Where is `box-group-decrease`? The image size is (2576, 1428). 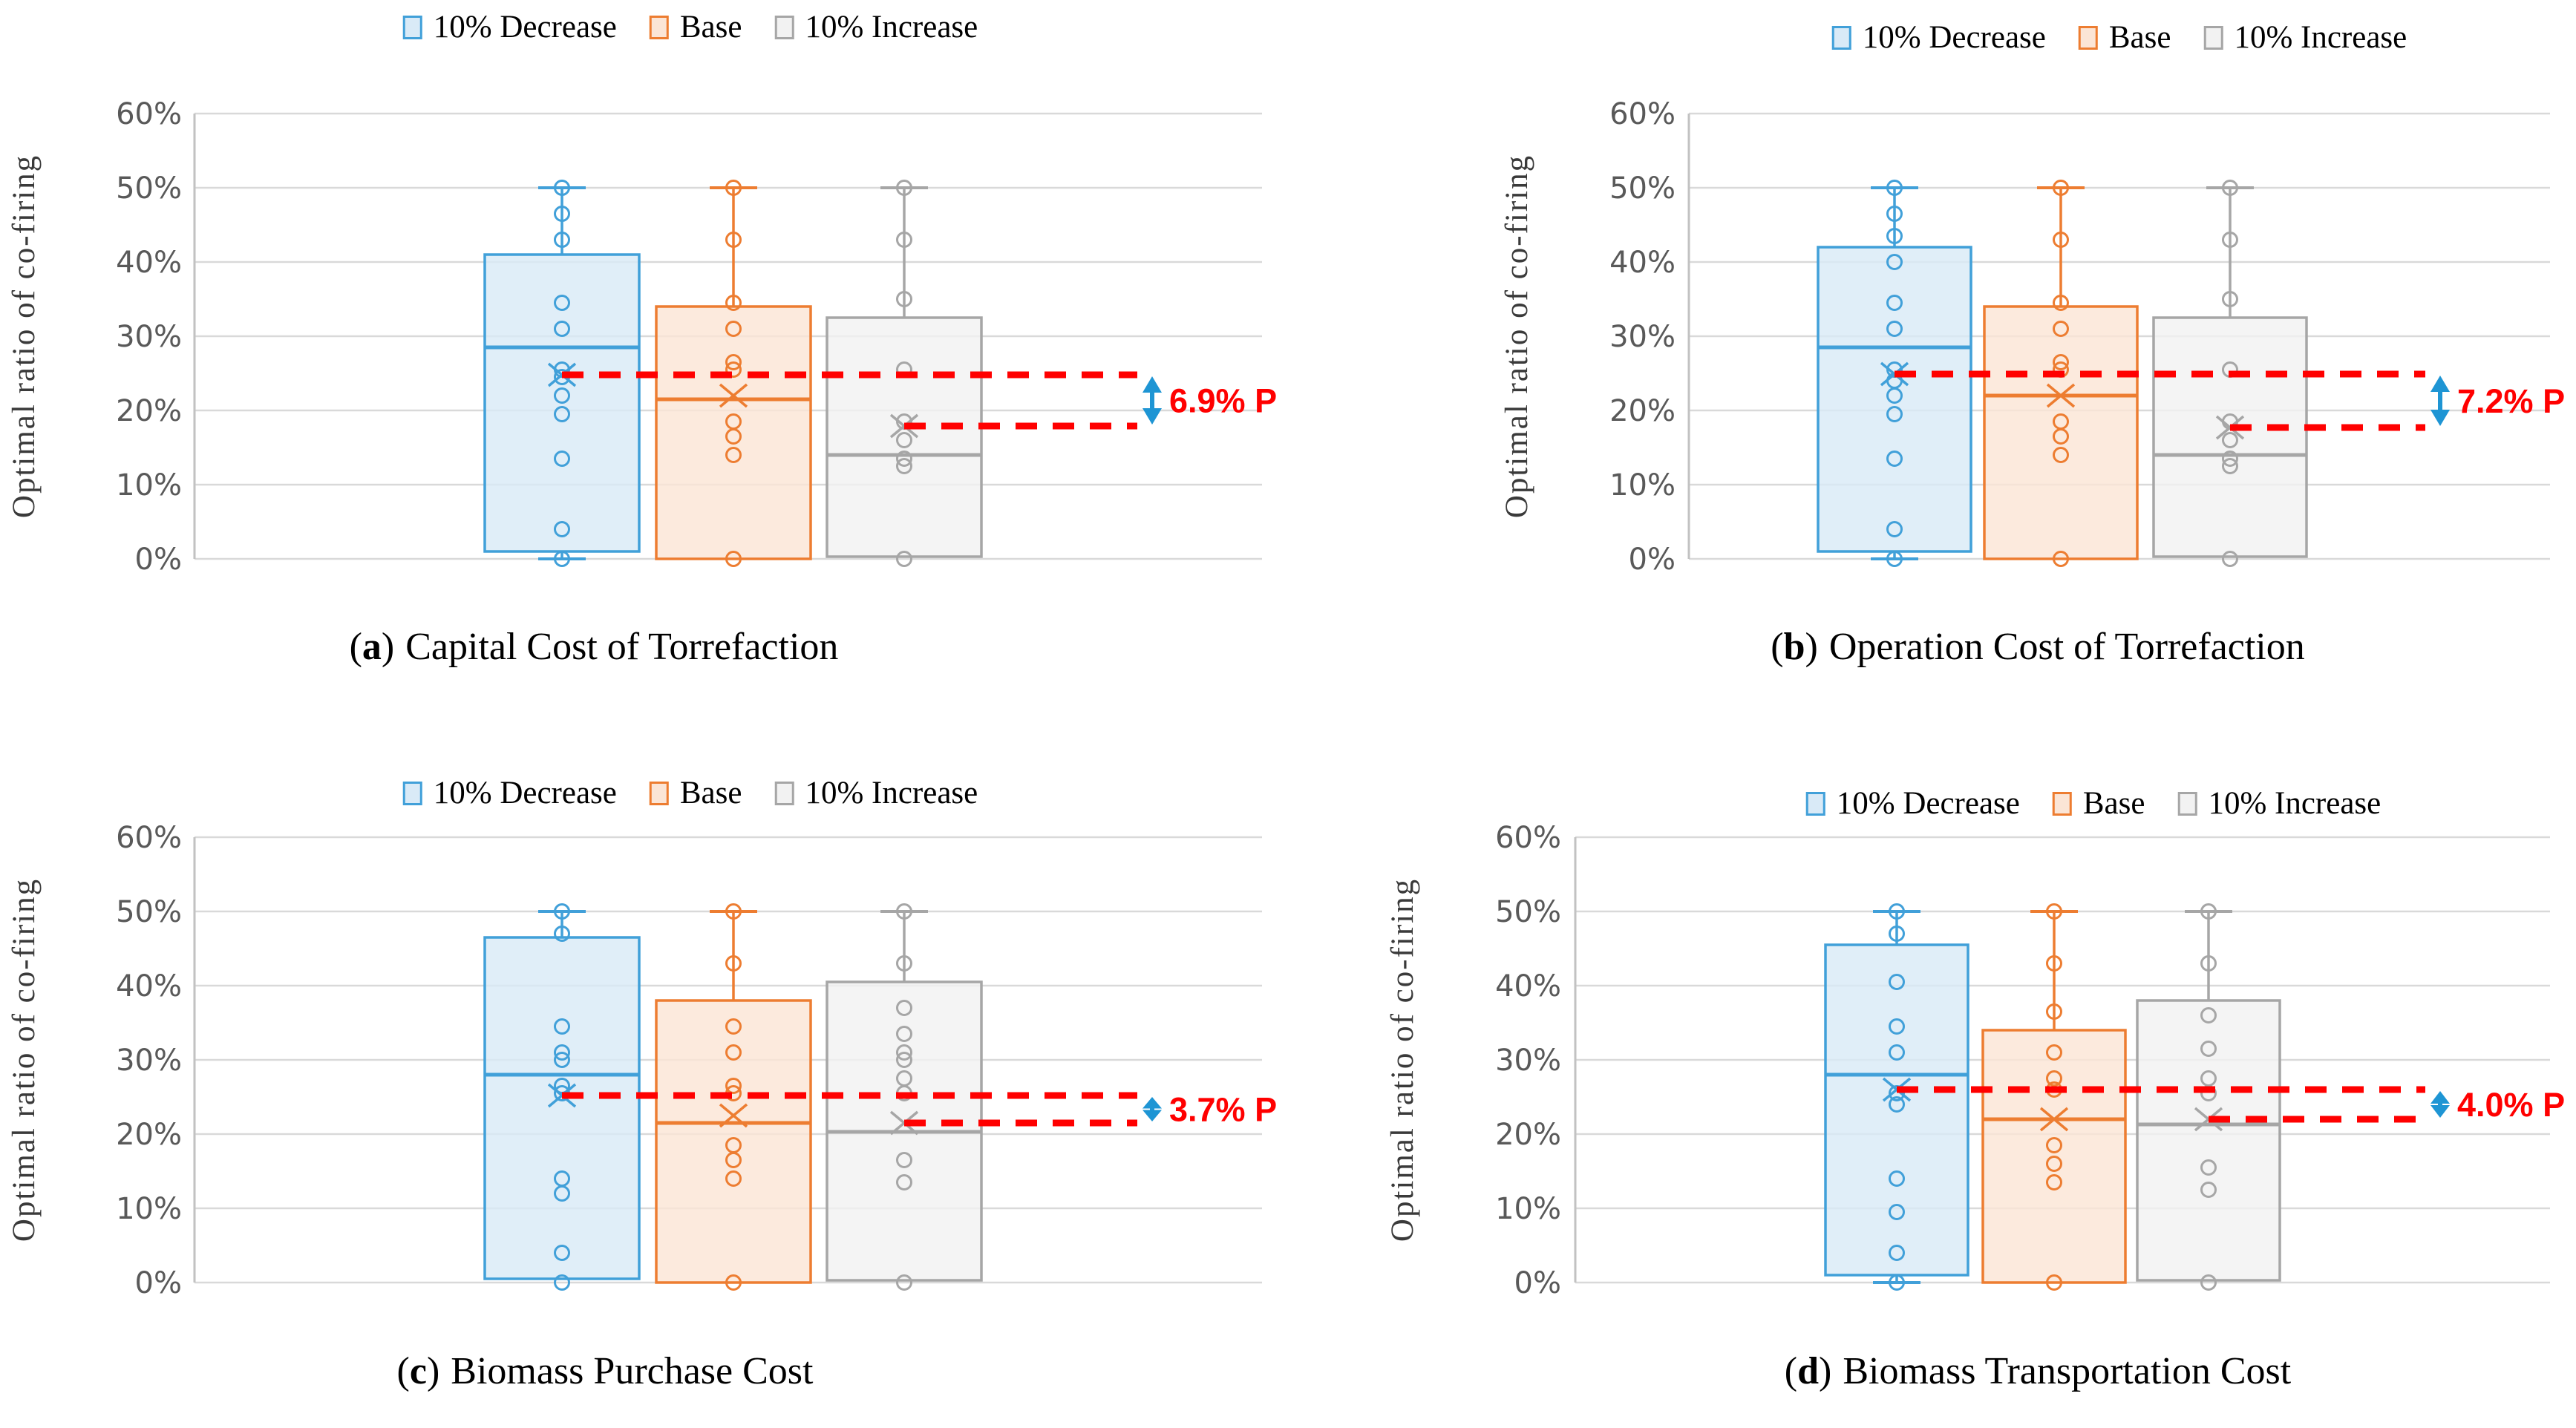 box-group-decrease is located at coordinates (562, 374).